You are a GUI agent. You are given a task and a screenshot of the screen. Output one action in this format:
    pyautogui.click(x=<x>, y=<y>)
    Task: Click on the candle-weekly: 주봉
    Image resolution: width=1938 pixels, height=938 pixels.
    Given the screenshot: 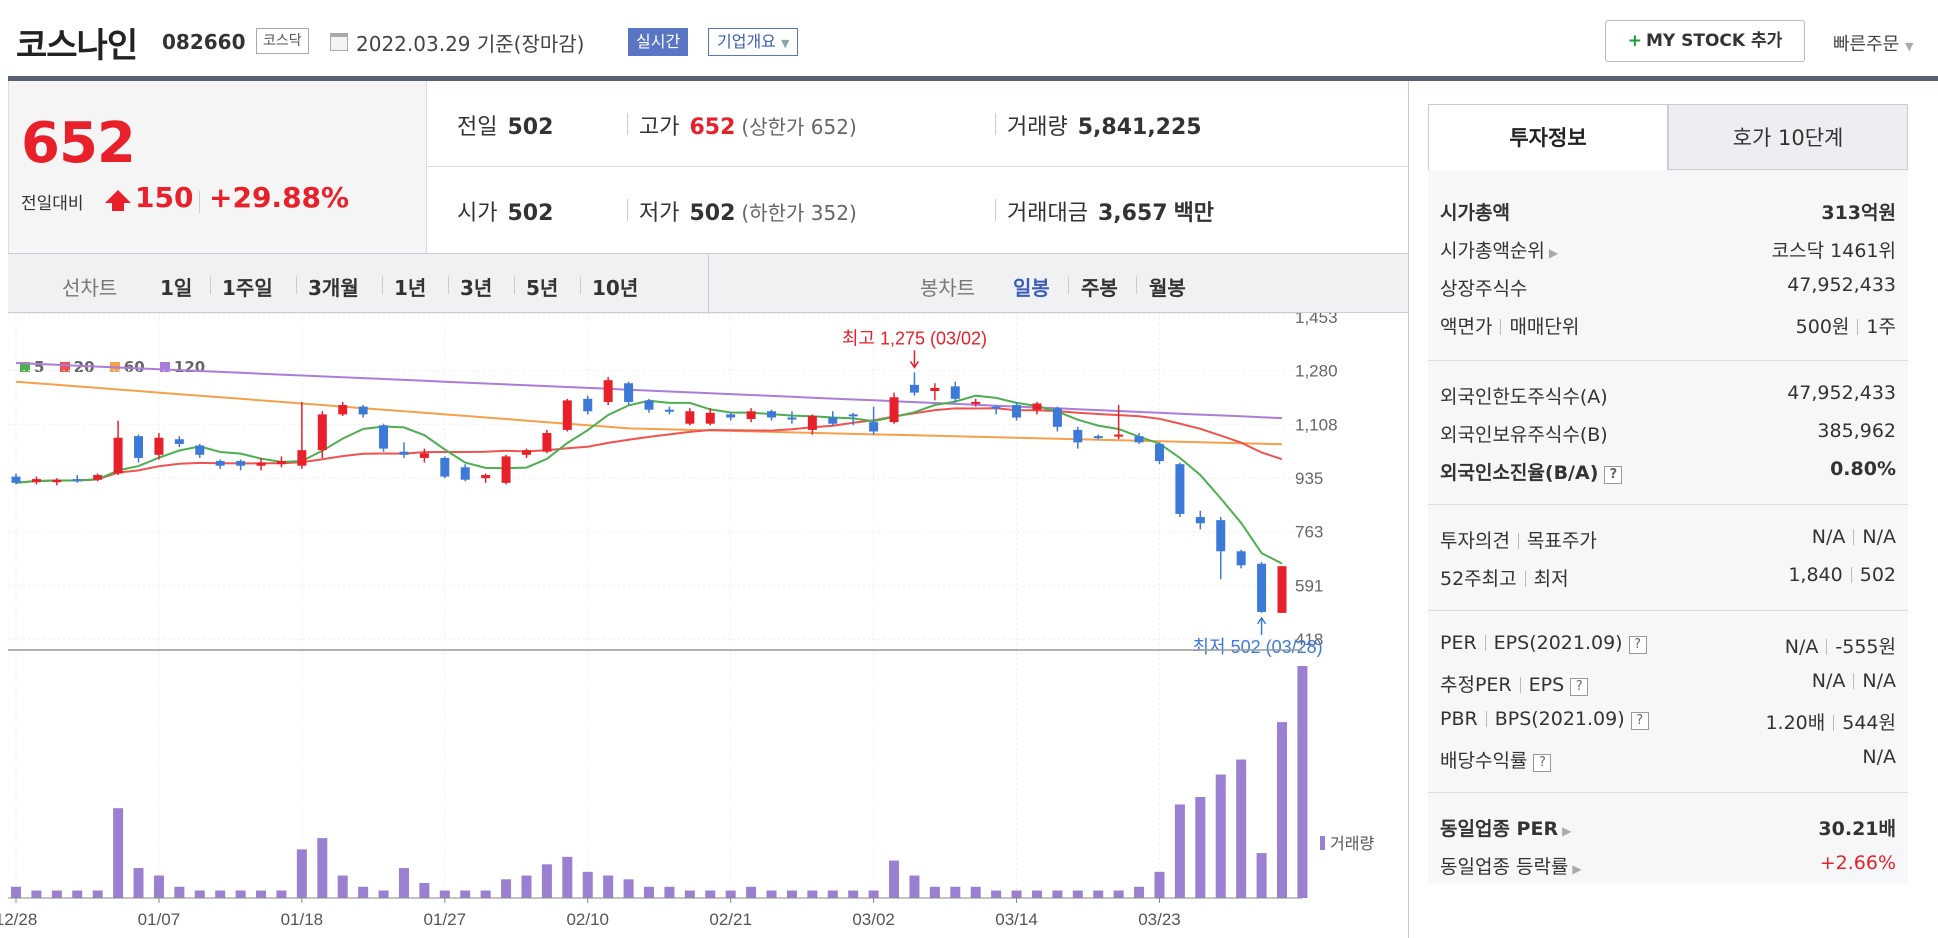 What is the action you would take?
    pyautogui.click(x=1099, y=288)
    